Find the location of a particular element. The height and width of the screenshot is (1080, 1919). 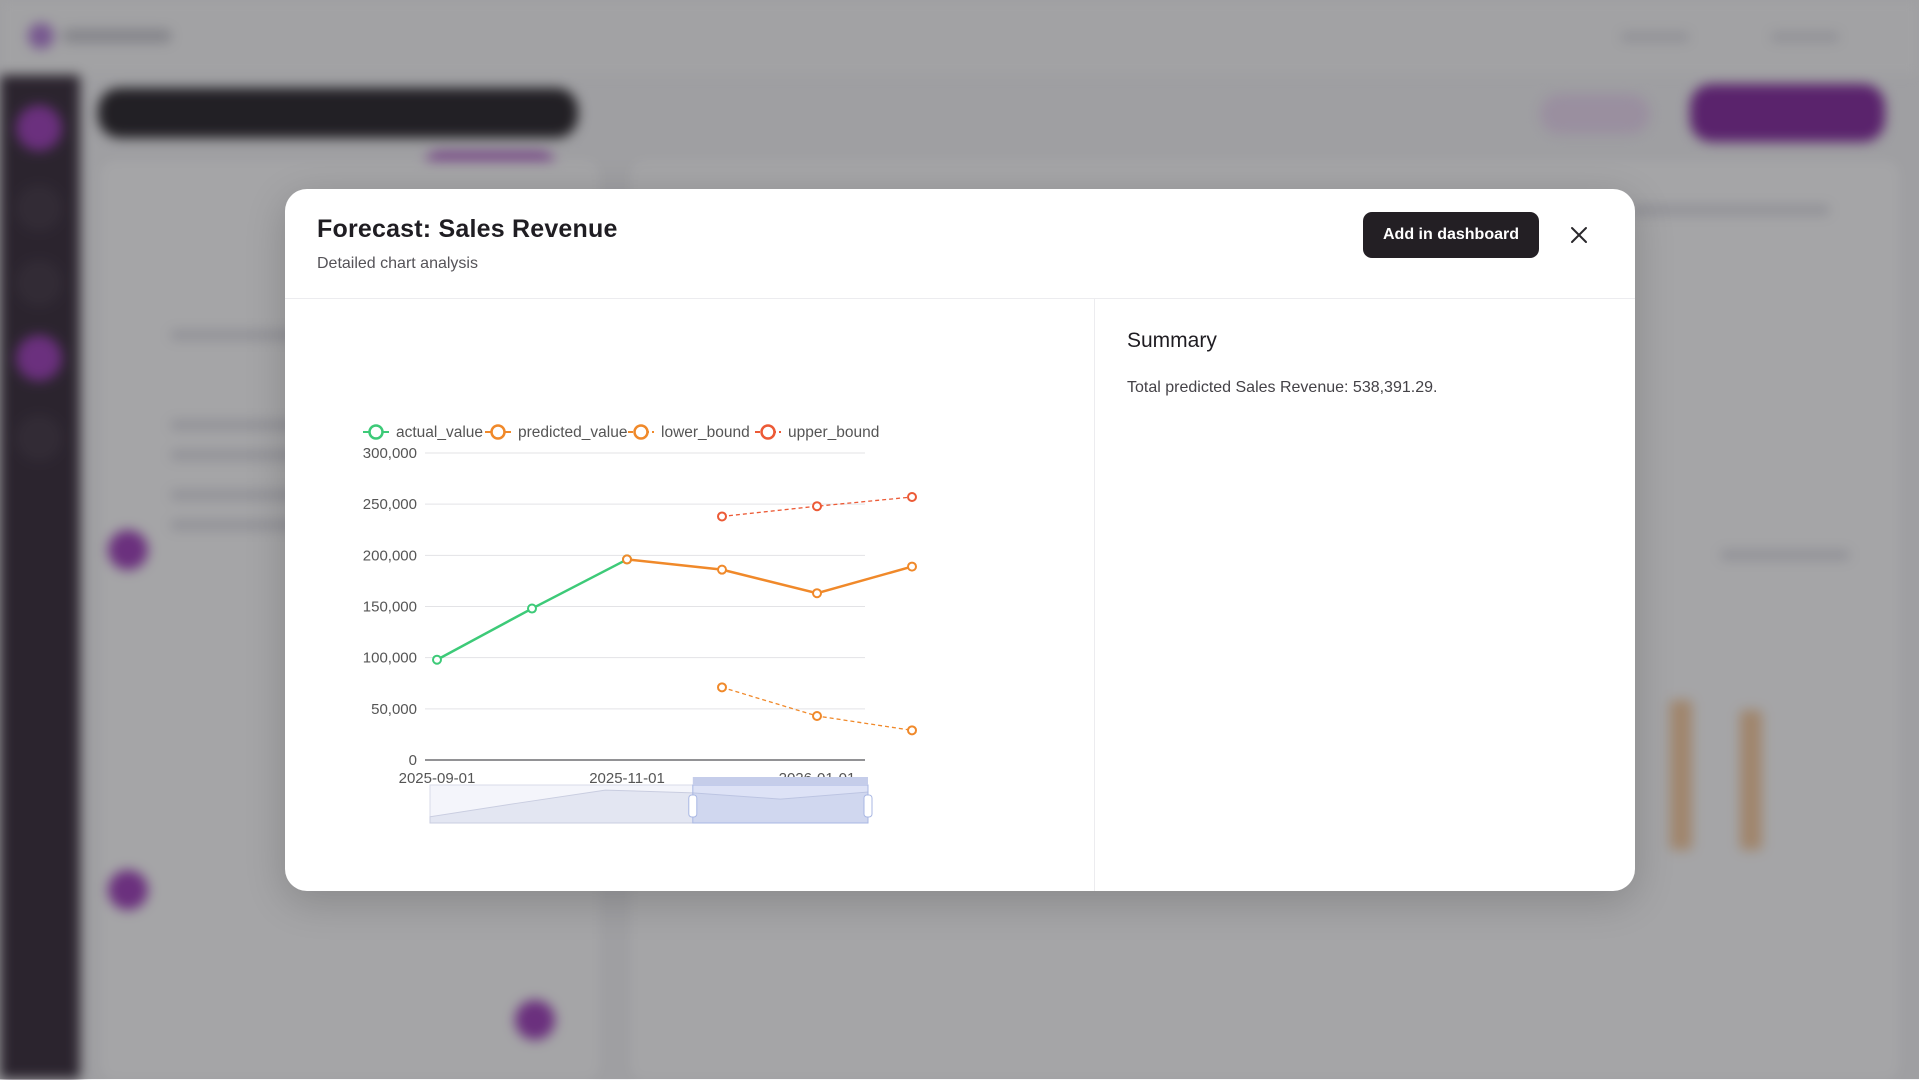

close-icon is located at coordinates (1579, 235).